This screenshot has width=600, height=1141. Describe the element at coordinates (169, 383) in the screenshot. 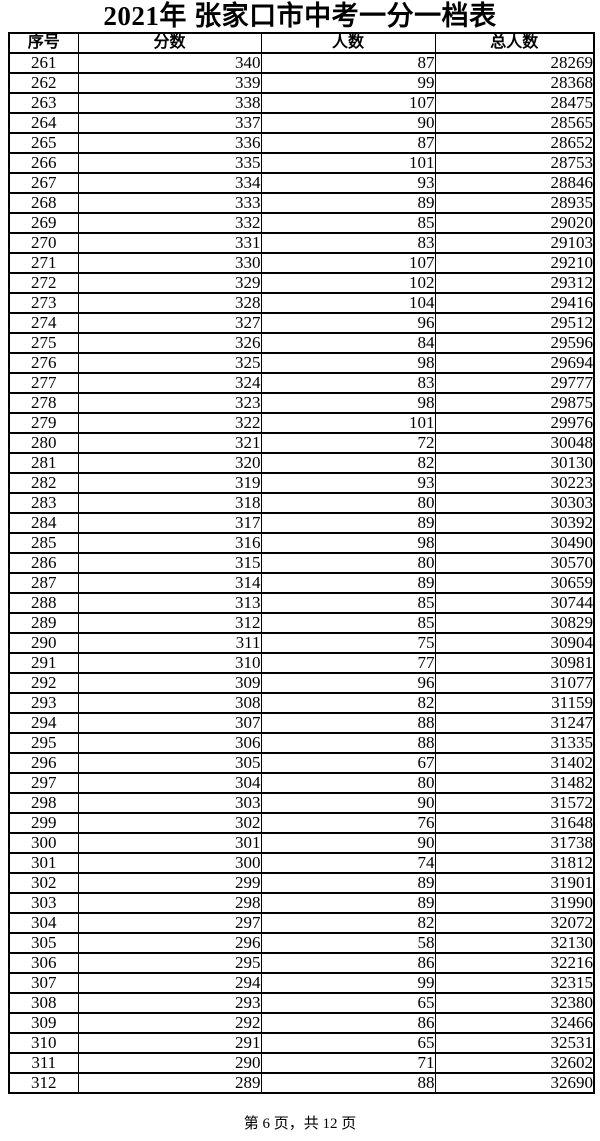

I see `cell-score: 324` at that location.